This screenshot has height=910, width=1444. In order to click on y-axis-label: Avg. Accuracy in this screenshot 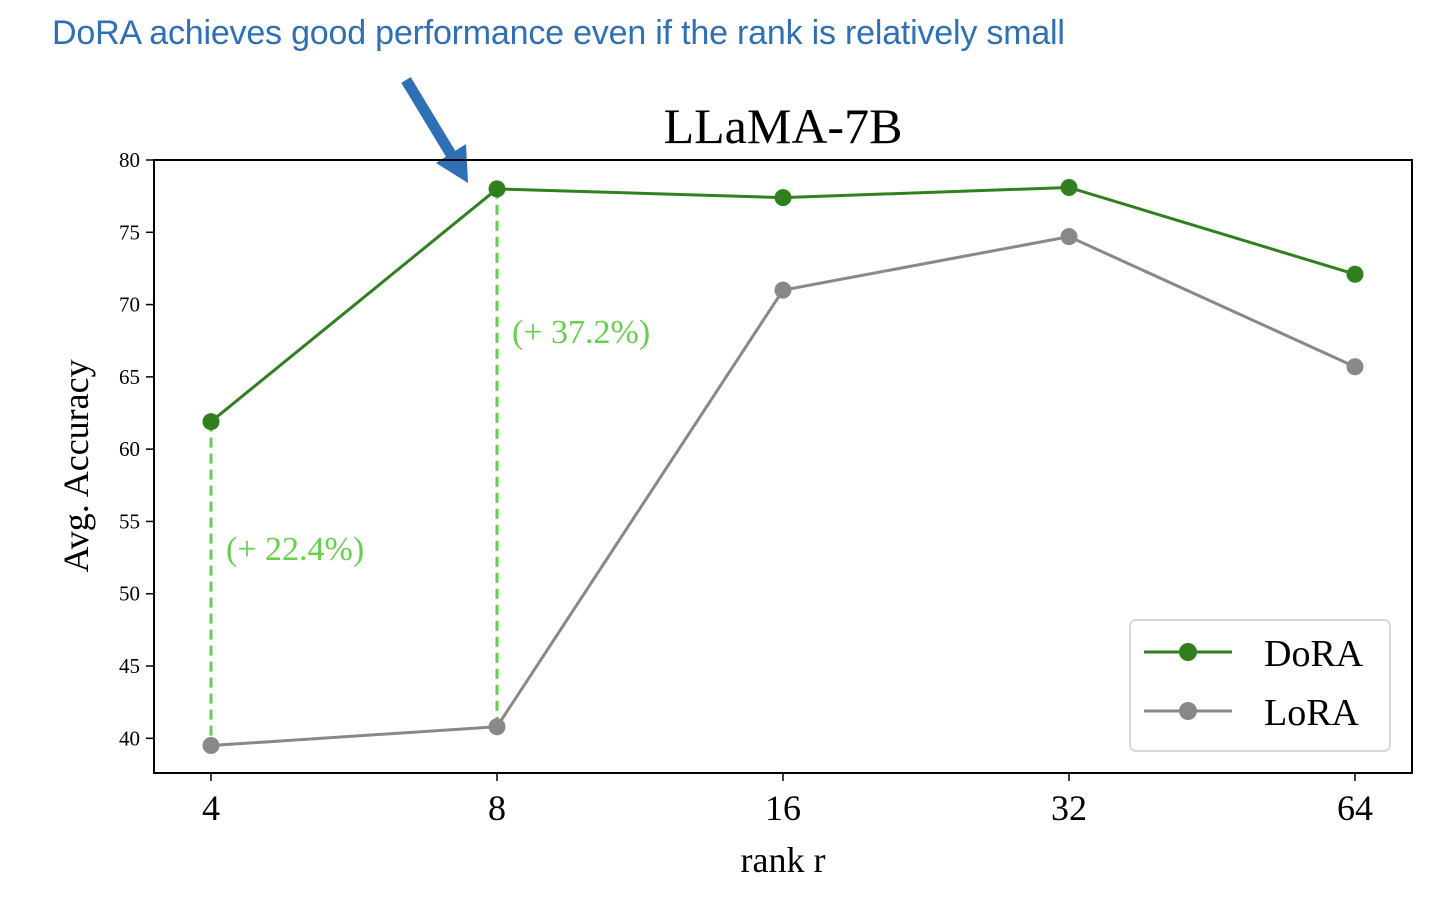, I will do `click(76, 465)`.